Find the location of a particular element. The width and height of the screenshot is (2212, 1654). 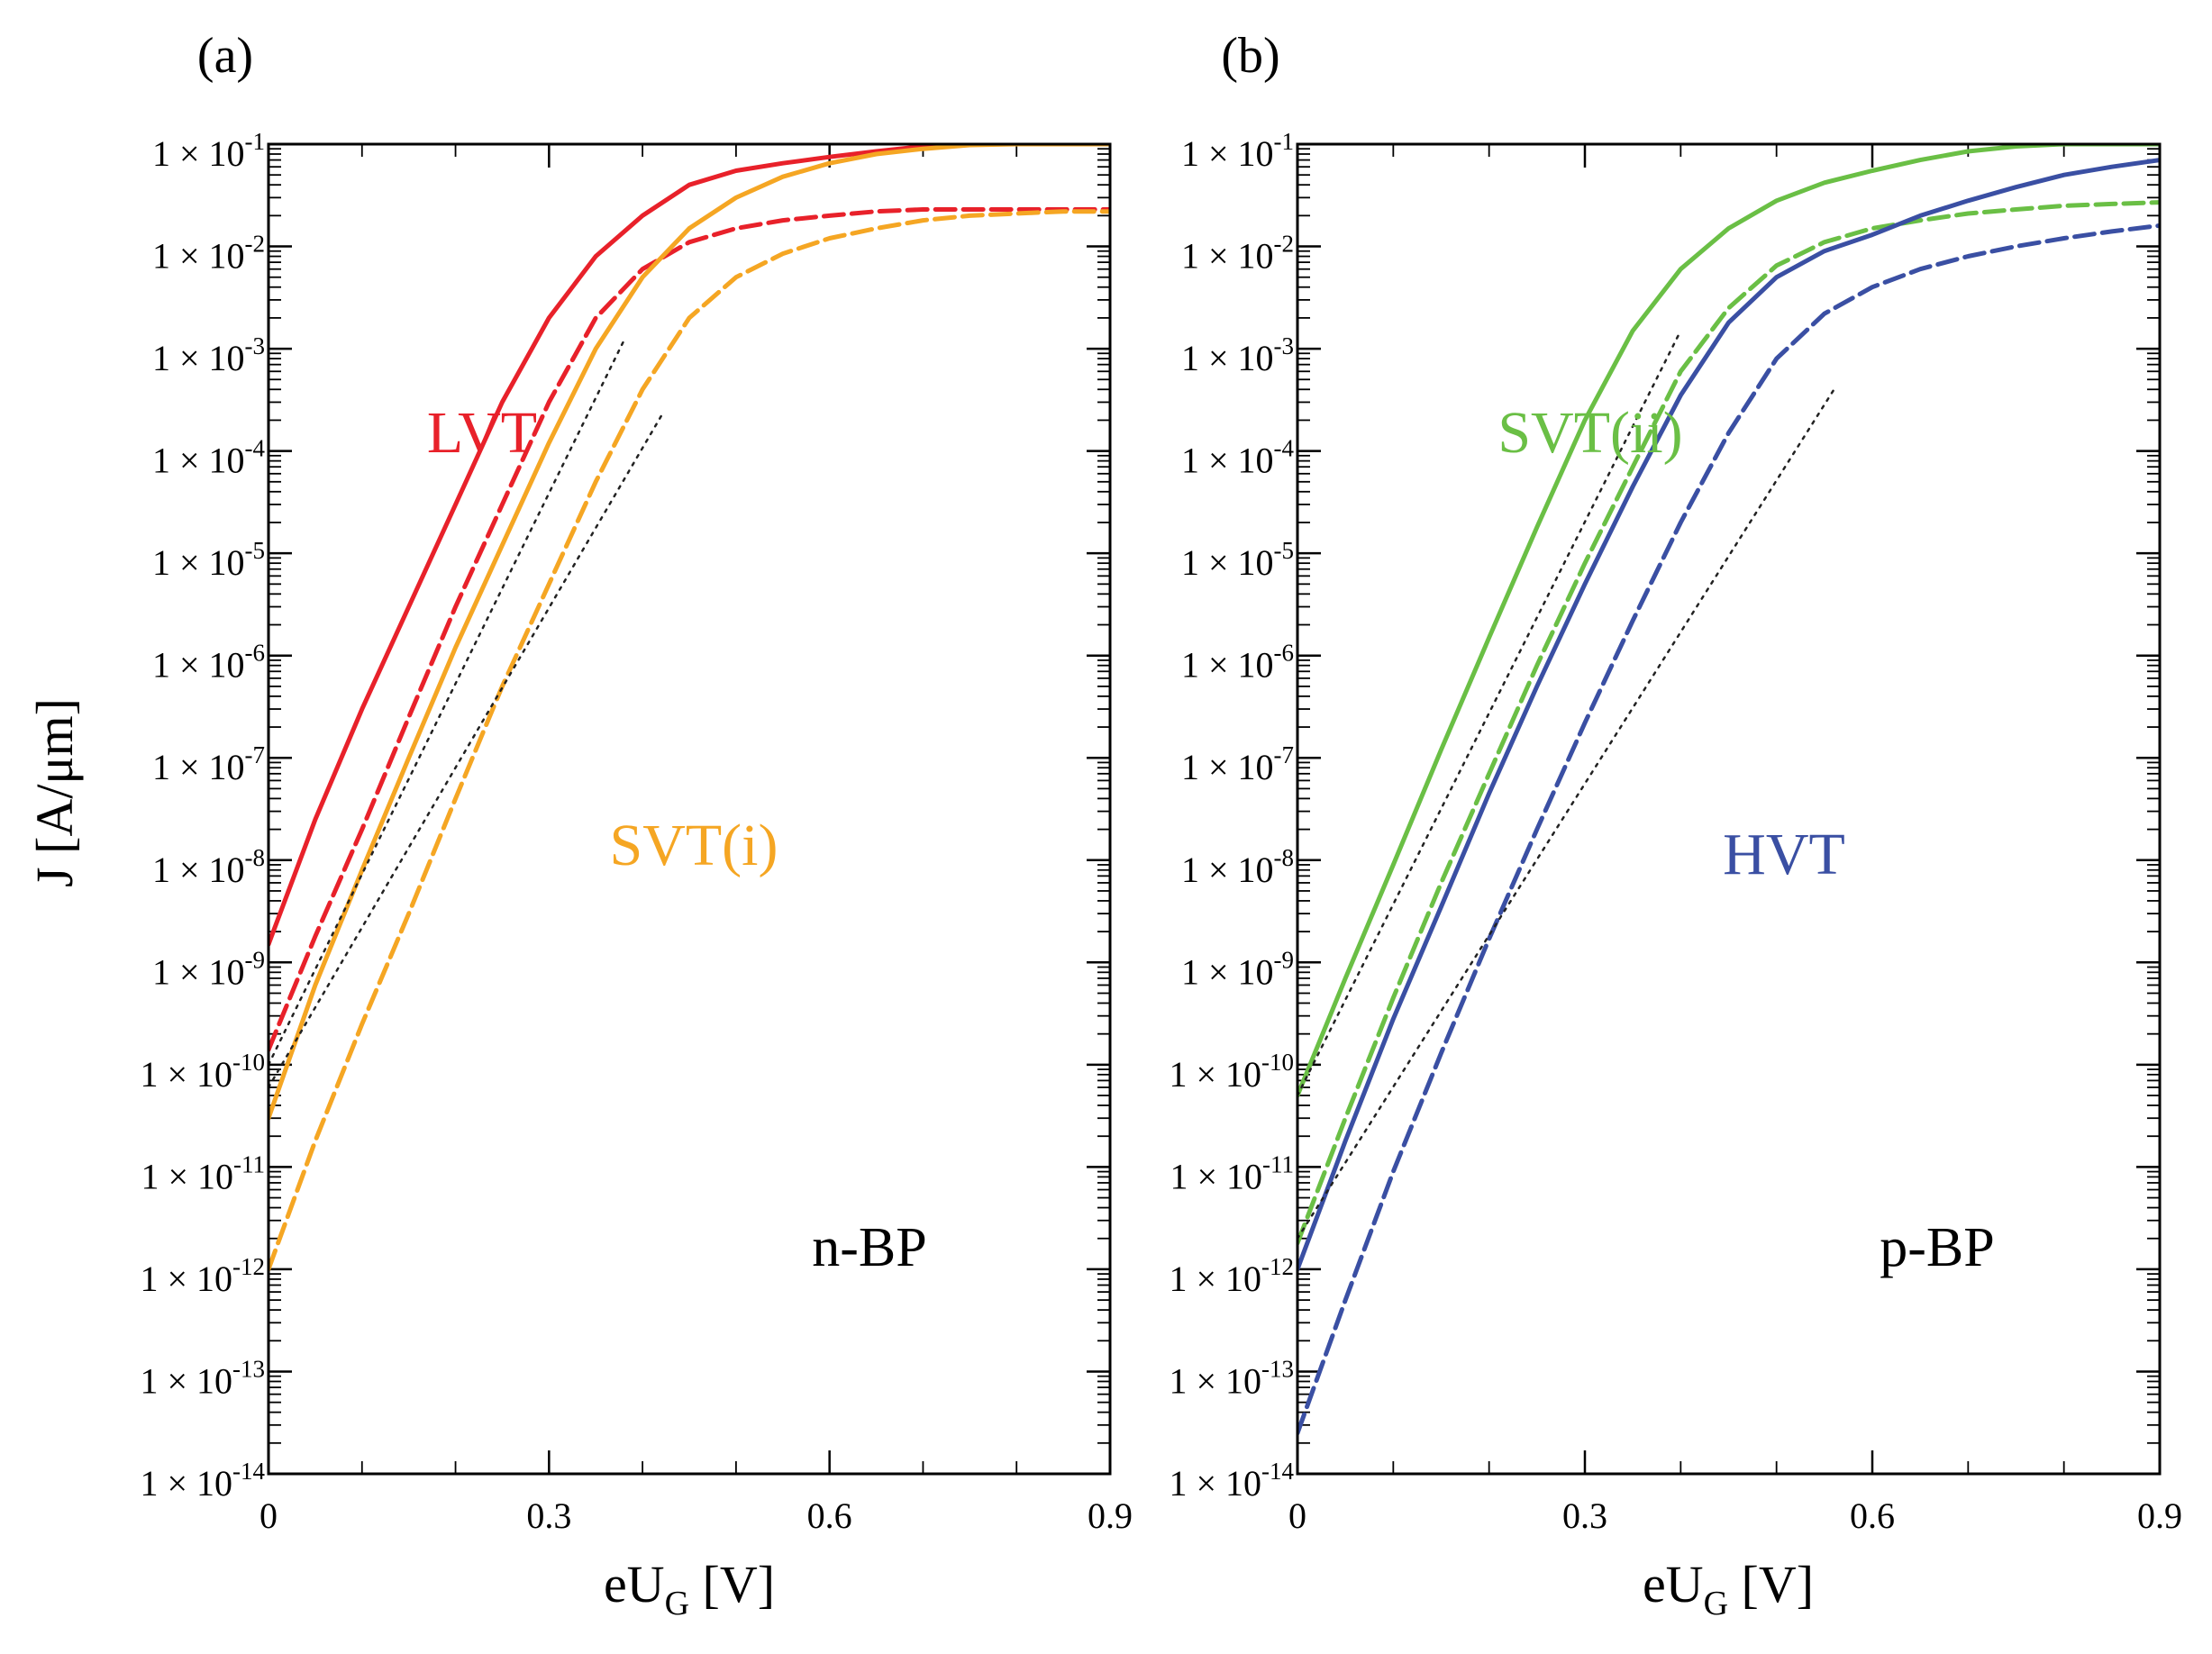

panel-a-tag: (a) is located at coordinates (225, 56).